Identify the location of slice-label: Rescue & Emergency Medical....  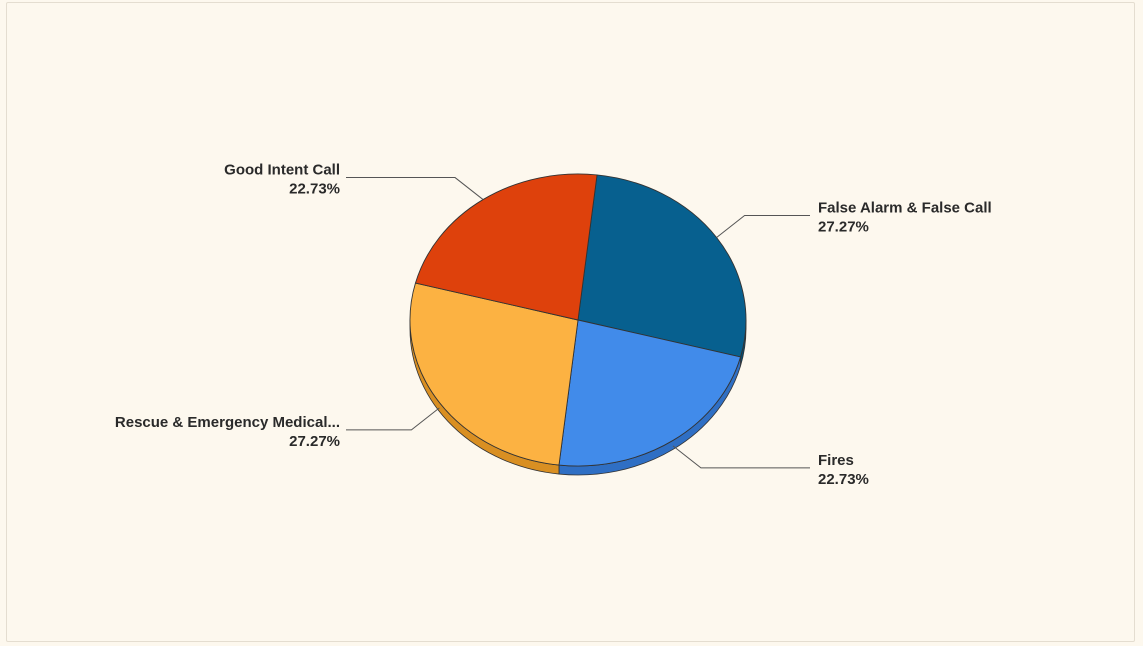
(227, 422).